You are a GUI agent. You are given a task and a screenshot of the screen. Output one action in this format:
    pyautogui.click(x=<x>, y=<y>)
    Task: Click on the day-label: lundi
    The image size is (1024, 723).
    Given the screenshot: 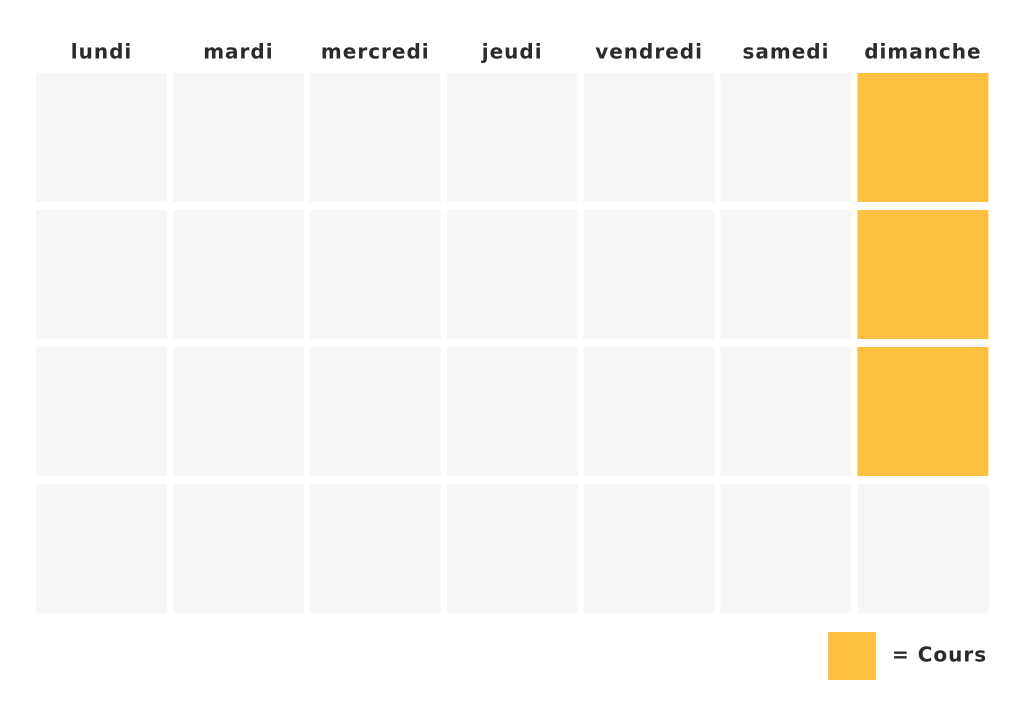 What is the action you would take?
    pyautogui.click(x=102, y=52)
    